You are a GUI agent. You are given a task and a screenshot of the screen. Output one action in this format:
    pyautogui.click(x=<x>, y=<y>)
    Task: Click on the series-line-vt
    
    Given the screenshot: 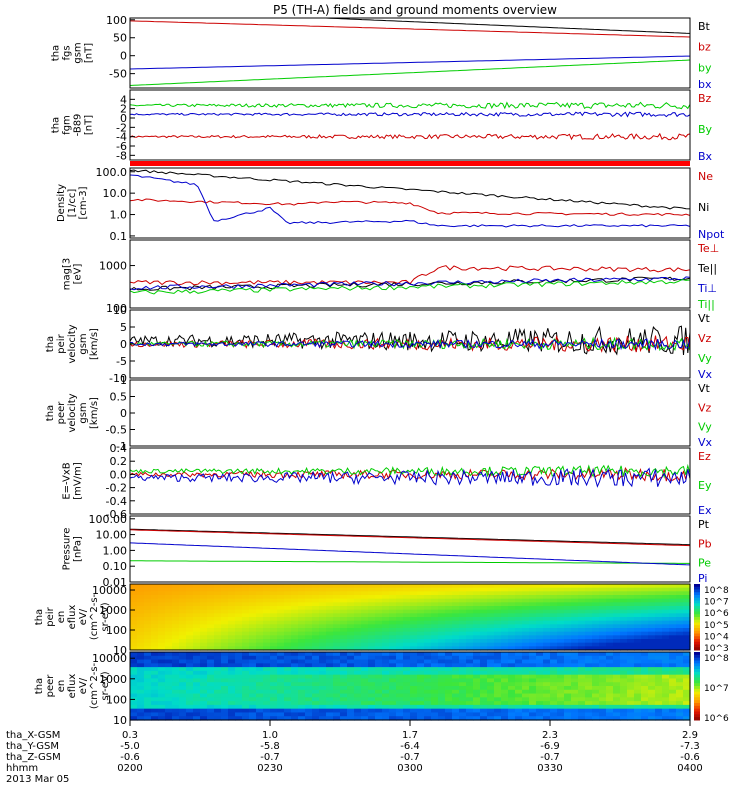 What is the action you would take?
    pyautogui.click(x=410, y=340)
    